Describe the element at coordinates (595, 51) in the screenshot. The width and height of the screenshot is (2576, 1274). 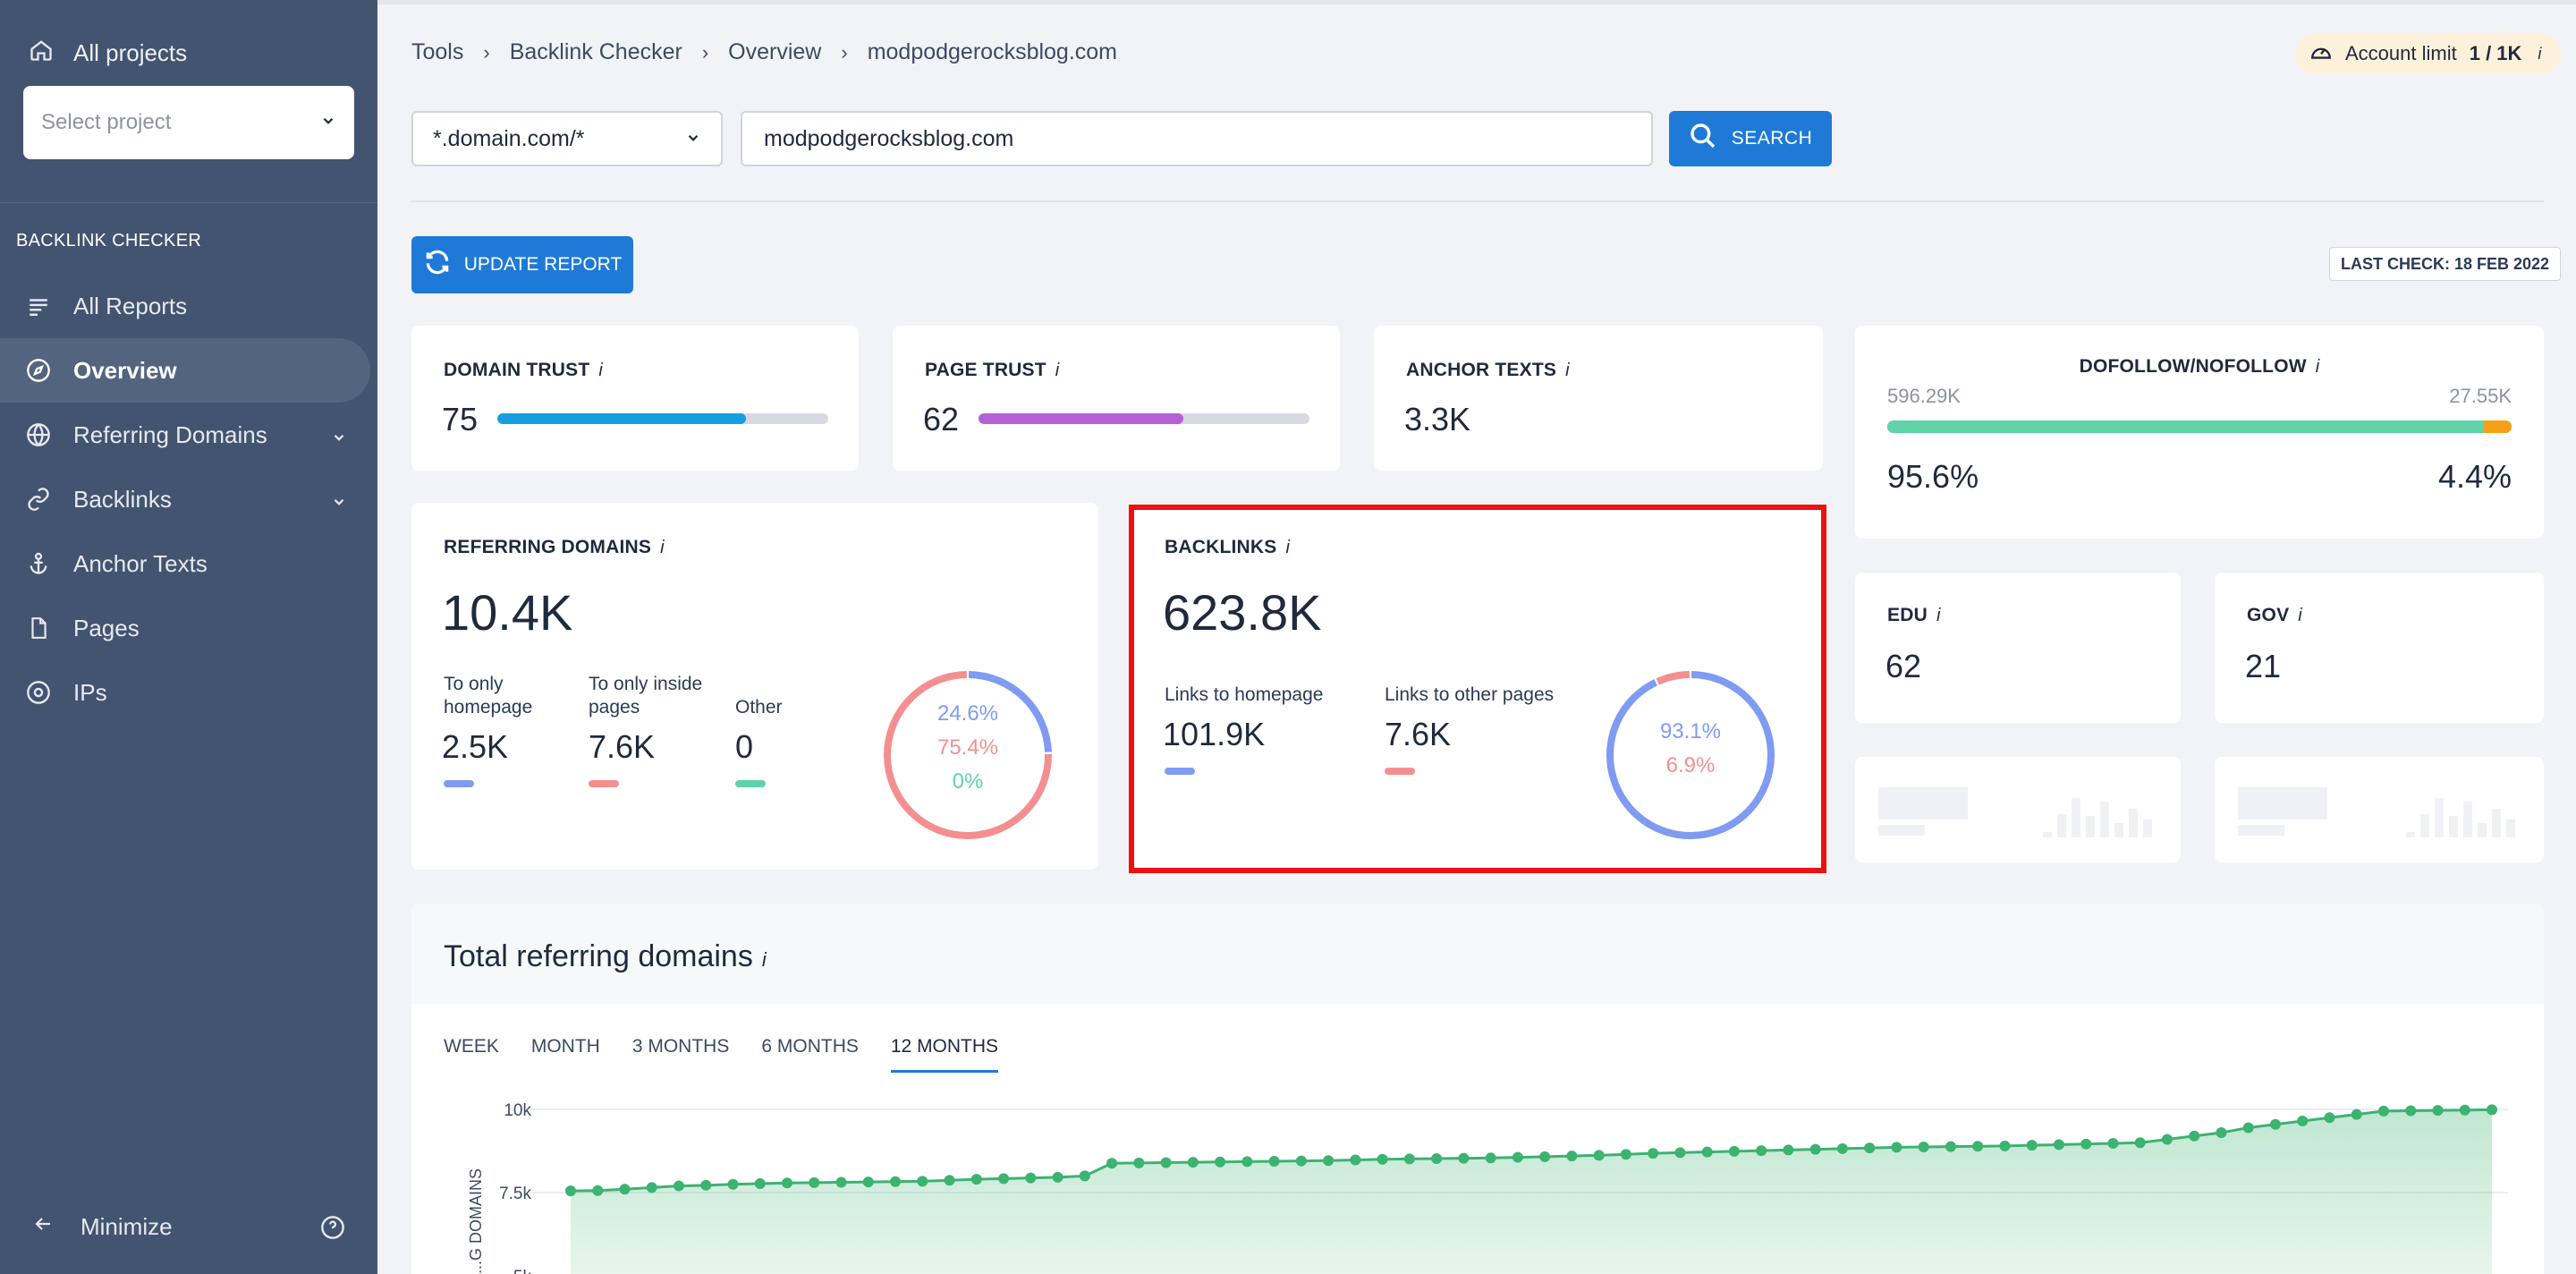
I see `breadcrumb-backlink-checker: Backlink Checker` at that location.